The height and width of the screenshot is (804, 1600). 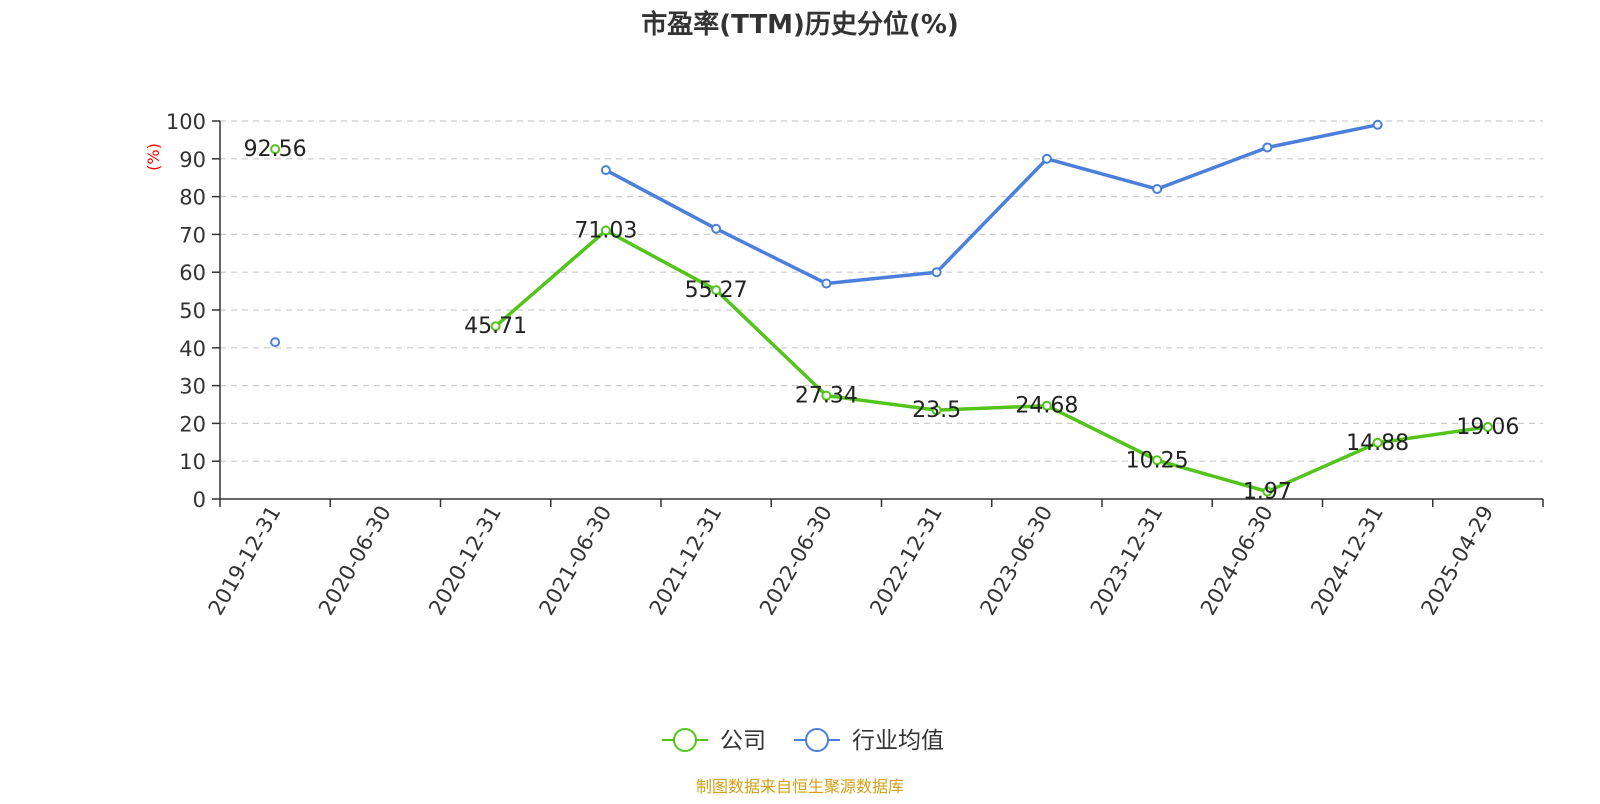 What do you see at coordinates (192, 235) in the screenshot?
I see `y-tick-label: 70` at bounding box center [192, 235].